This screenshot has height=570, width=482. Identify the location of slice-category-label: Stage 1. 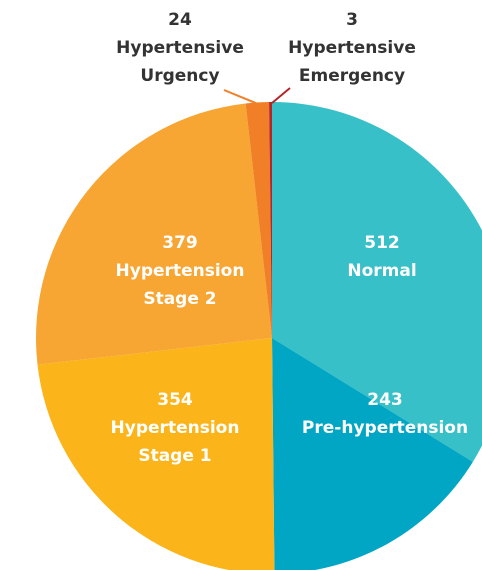
(174, 456).